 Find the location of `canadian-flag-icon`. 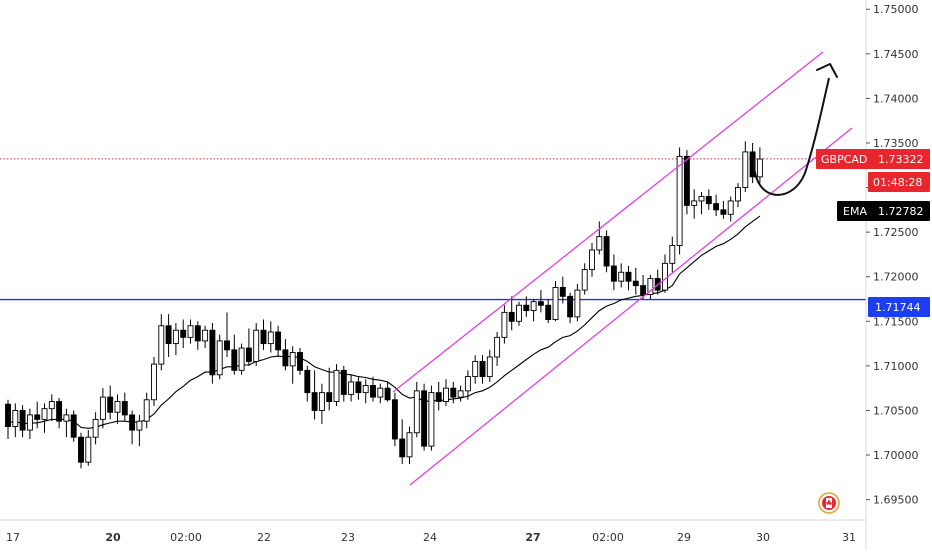

canadian-flag-icon is located at coordinates (829, 503).